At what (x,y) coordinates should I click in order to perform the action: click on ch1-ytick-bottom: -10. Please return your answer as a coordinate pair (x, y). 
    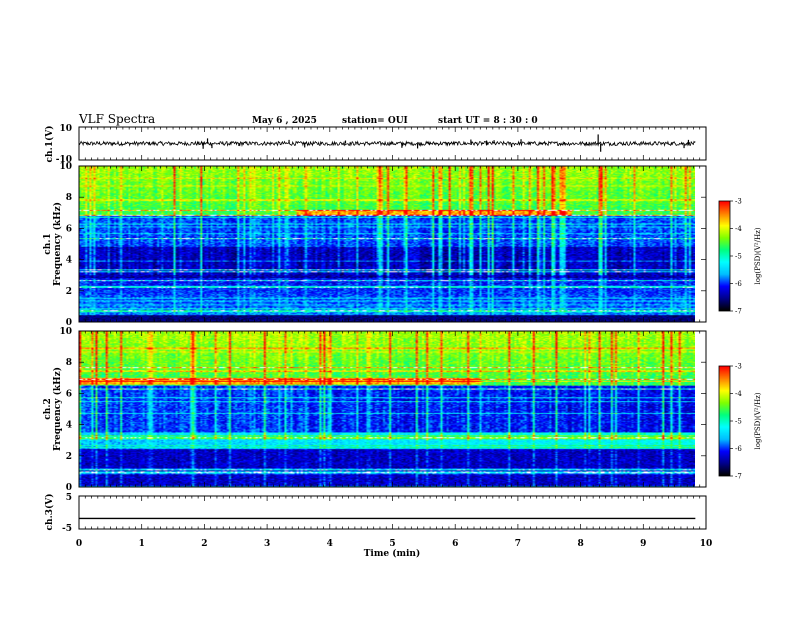
    Looking at the image, I should click on (64, 160).